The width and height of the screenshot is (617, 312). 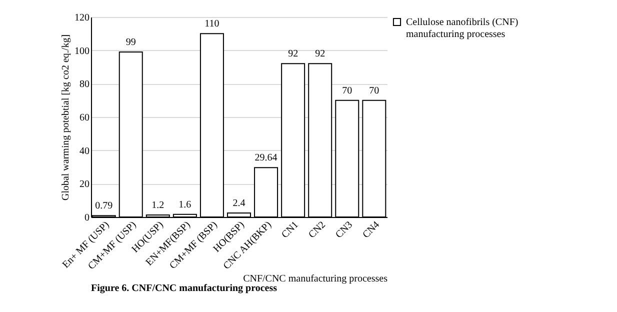 What do you see at coordinates (82, 51) in the screenshot?
I see `y-tick-label: 100` at bounding box center [82, 51].